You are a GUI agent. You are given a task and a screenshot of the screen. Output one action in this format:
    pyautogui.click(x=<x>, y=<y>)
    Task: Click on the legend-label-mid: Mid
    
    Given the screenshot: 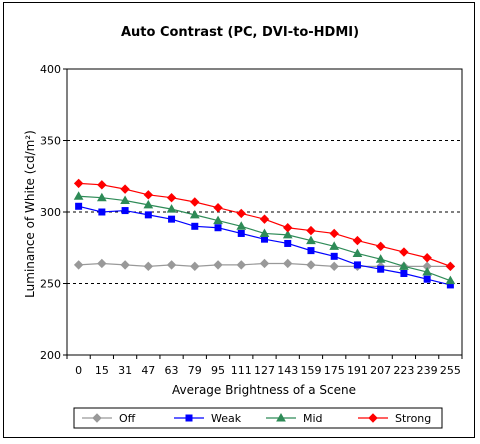 What is the action you would take?
    pyautogui.click(x=313, y=418)
    